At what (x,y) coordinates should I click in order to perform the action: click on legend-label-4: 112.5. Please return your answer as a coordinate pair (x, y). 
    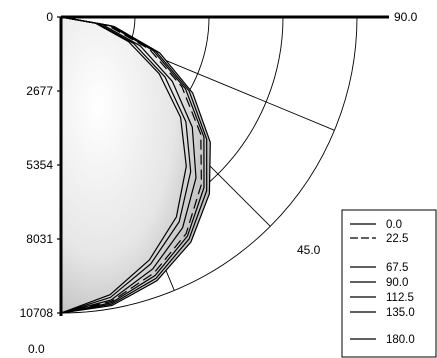
    Looking at the image, I should click on (400, 298).